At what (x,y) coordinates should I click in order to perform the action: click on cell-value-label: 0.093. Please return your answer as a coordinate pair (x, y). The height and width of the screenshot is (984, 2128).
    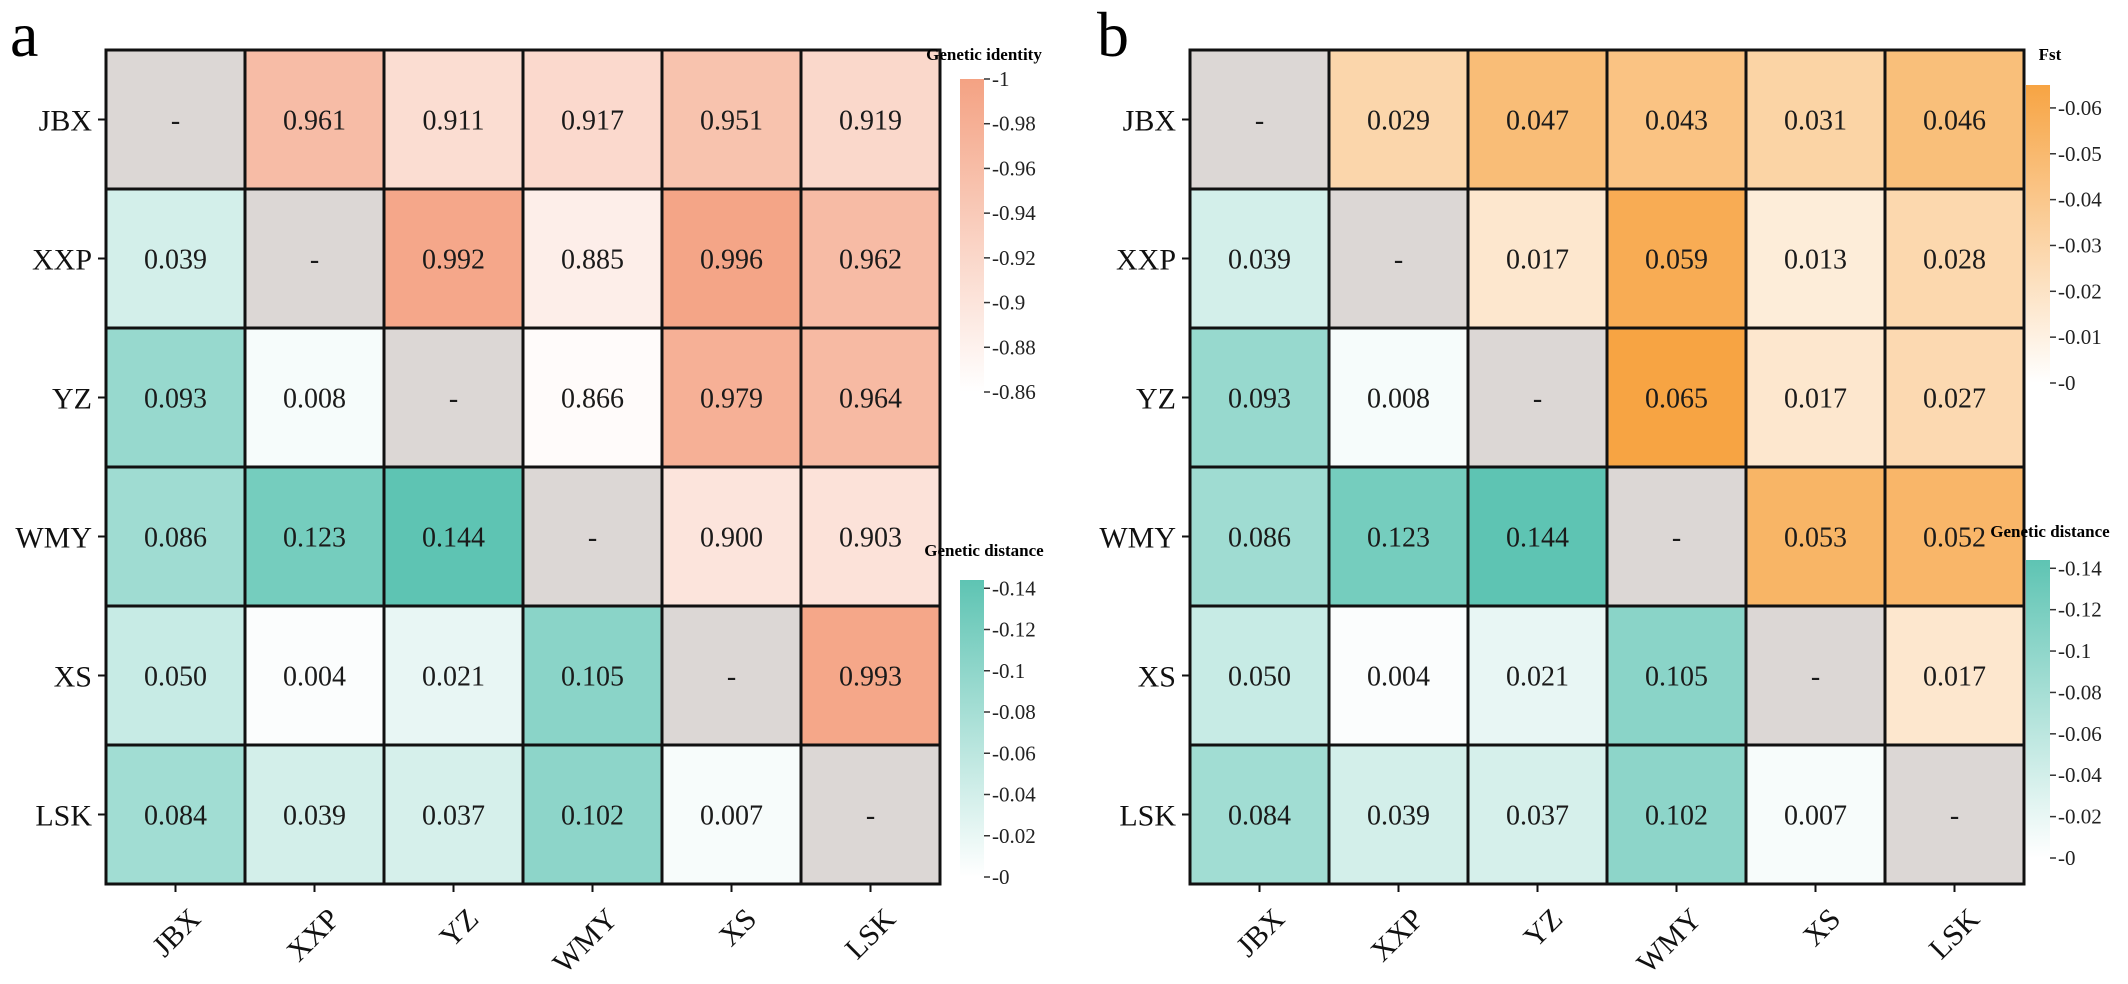
    Looking at the image, I should click on (1259, 399).